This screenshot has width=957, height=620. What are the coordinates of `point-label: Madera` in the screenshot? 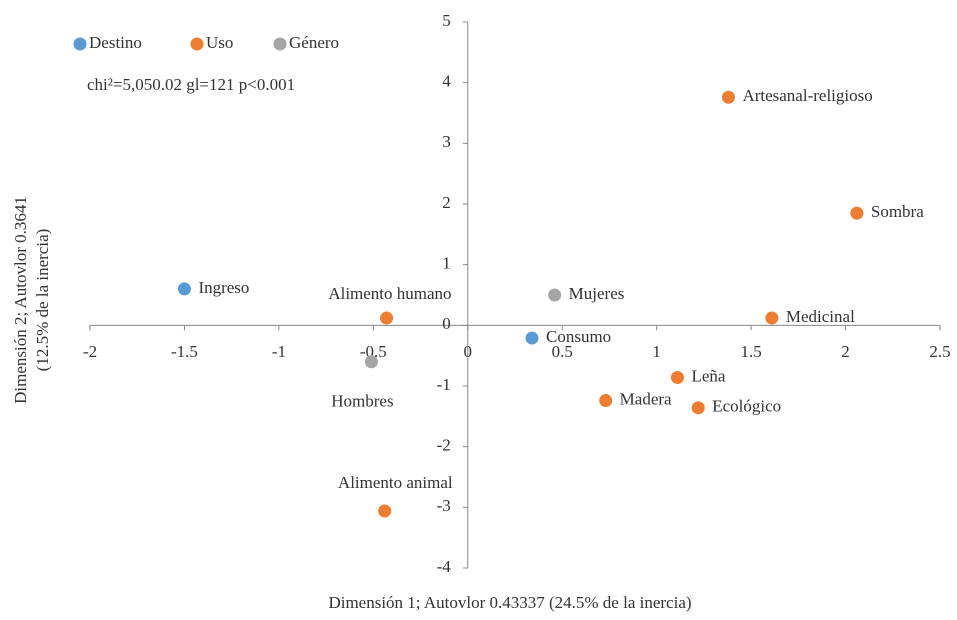 It's located at (646, 398).